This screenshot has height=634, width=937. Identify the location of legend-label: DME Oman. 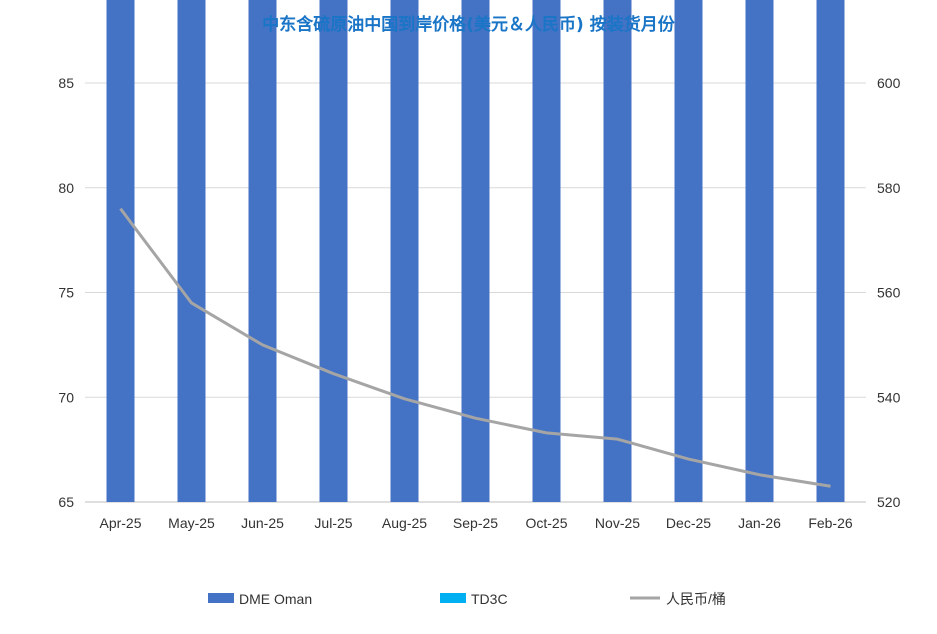
(275, 599).